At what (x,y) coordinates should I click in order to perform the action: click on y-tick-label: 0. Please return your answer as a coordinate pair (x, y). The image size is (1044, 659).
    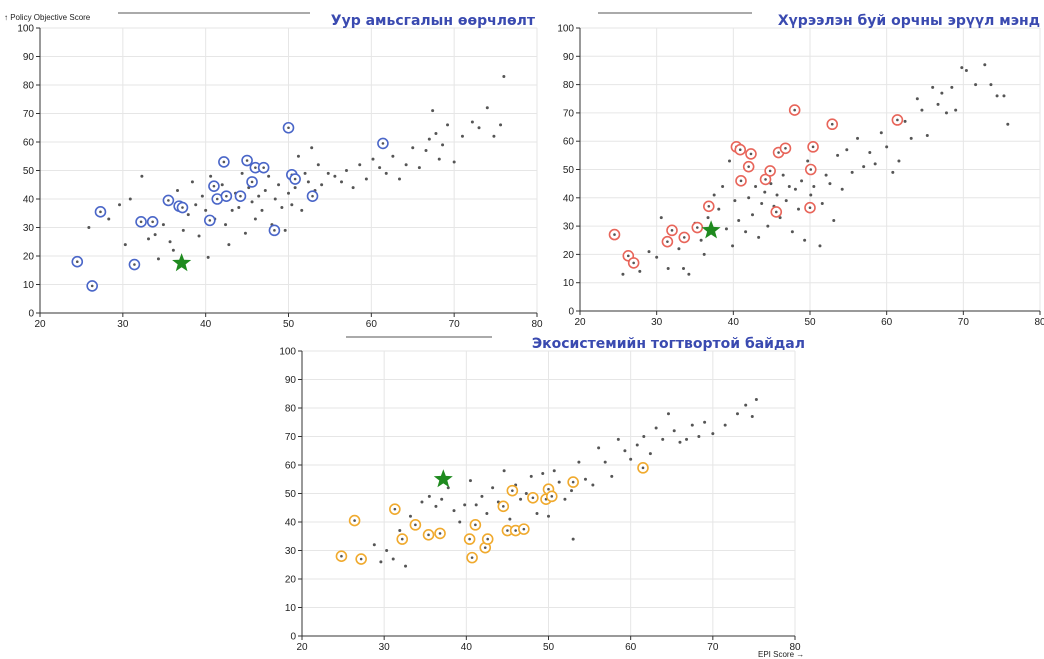
    Looking at the image, I should click on (293, 637).